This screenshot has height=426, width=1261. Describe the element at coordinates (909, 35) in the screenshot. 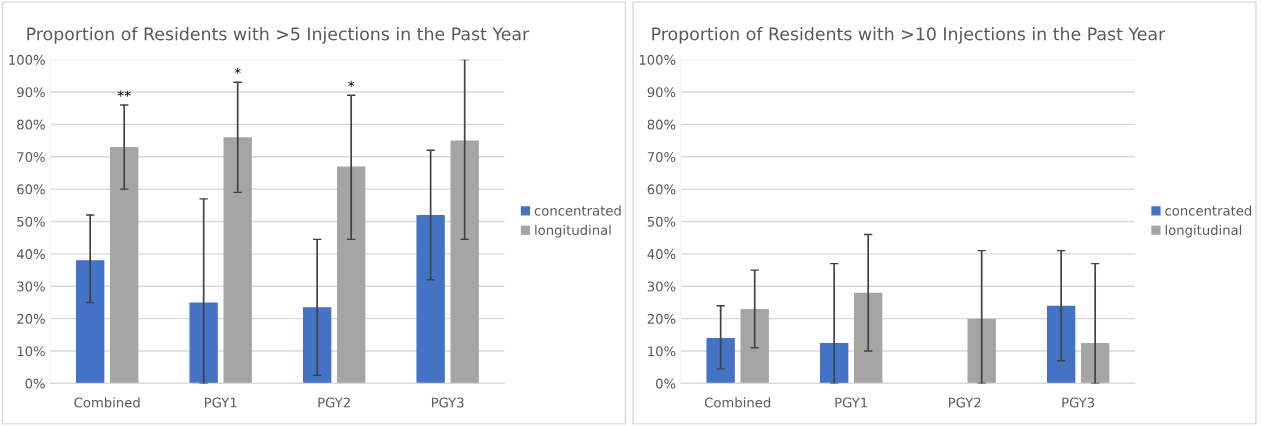

I see `chart-title: Proportion of Residents with >10 Injections in the Past Year` at that location.